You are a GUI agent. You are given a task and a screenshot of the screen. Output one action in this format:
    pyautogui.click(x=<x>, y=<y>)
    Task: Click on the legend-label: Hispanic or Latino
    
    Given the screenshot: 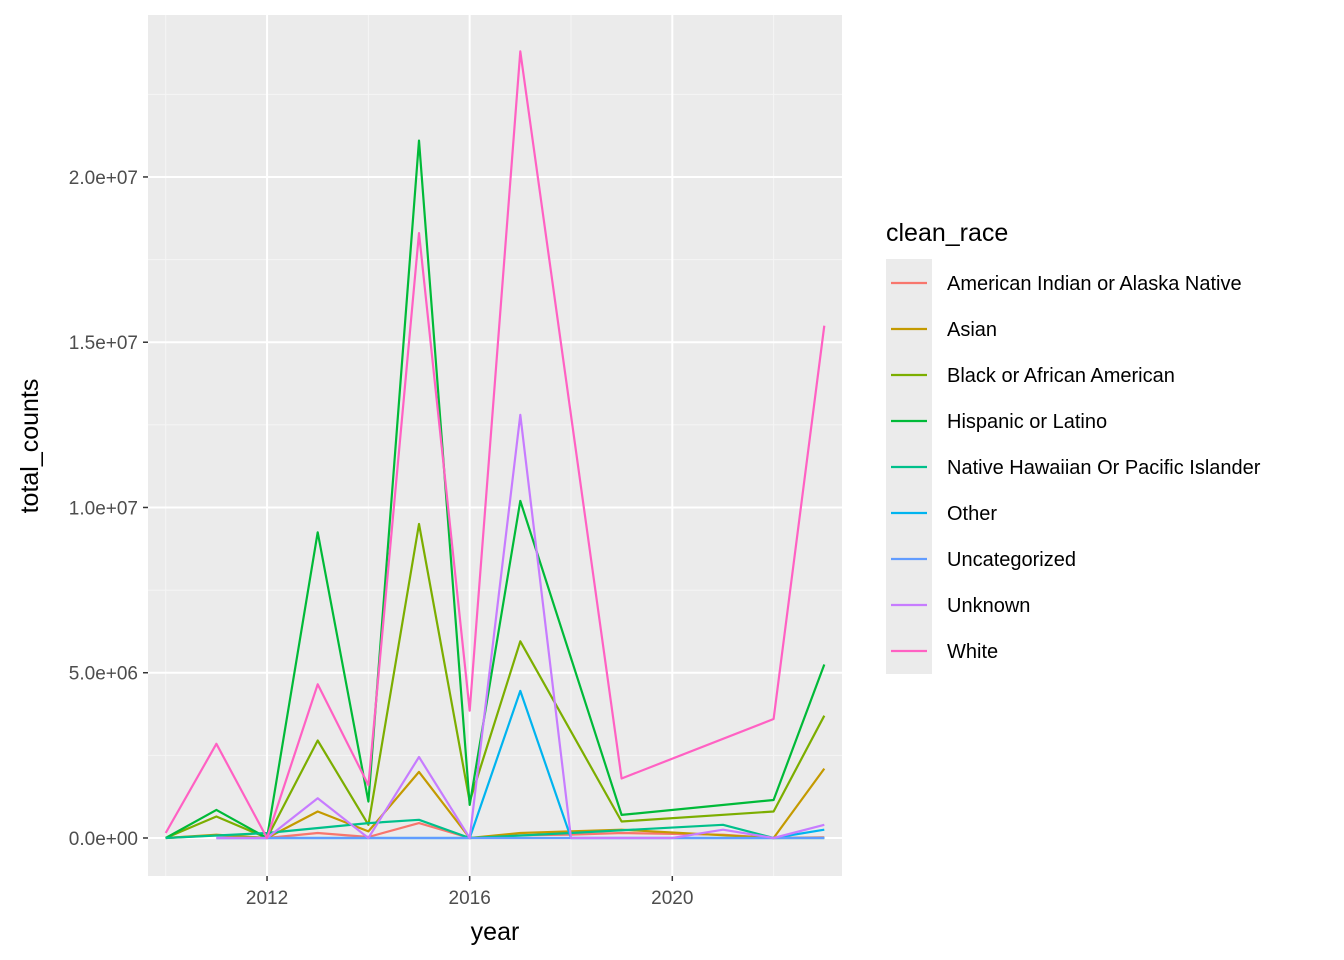 What is the action you would take?
    pyautogui.click(x=1027, y=422)
    